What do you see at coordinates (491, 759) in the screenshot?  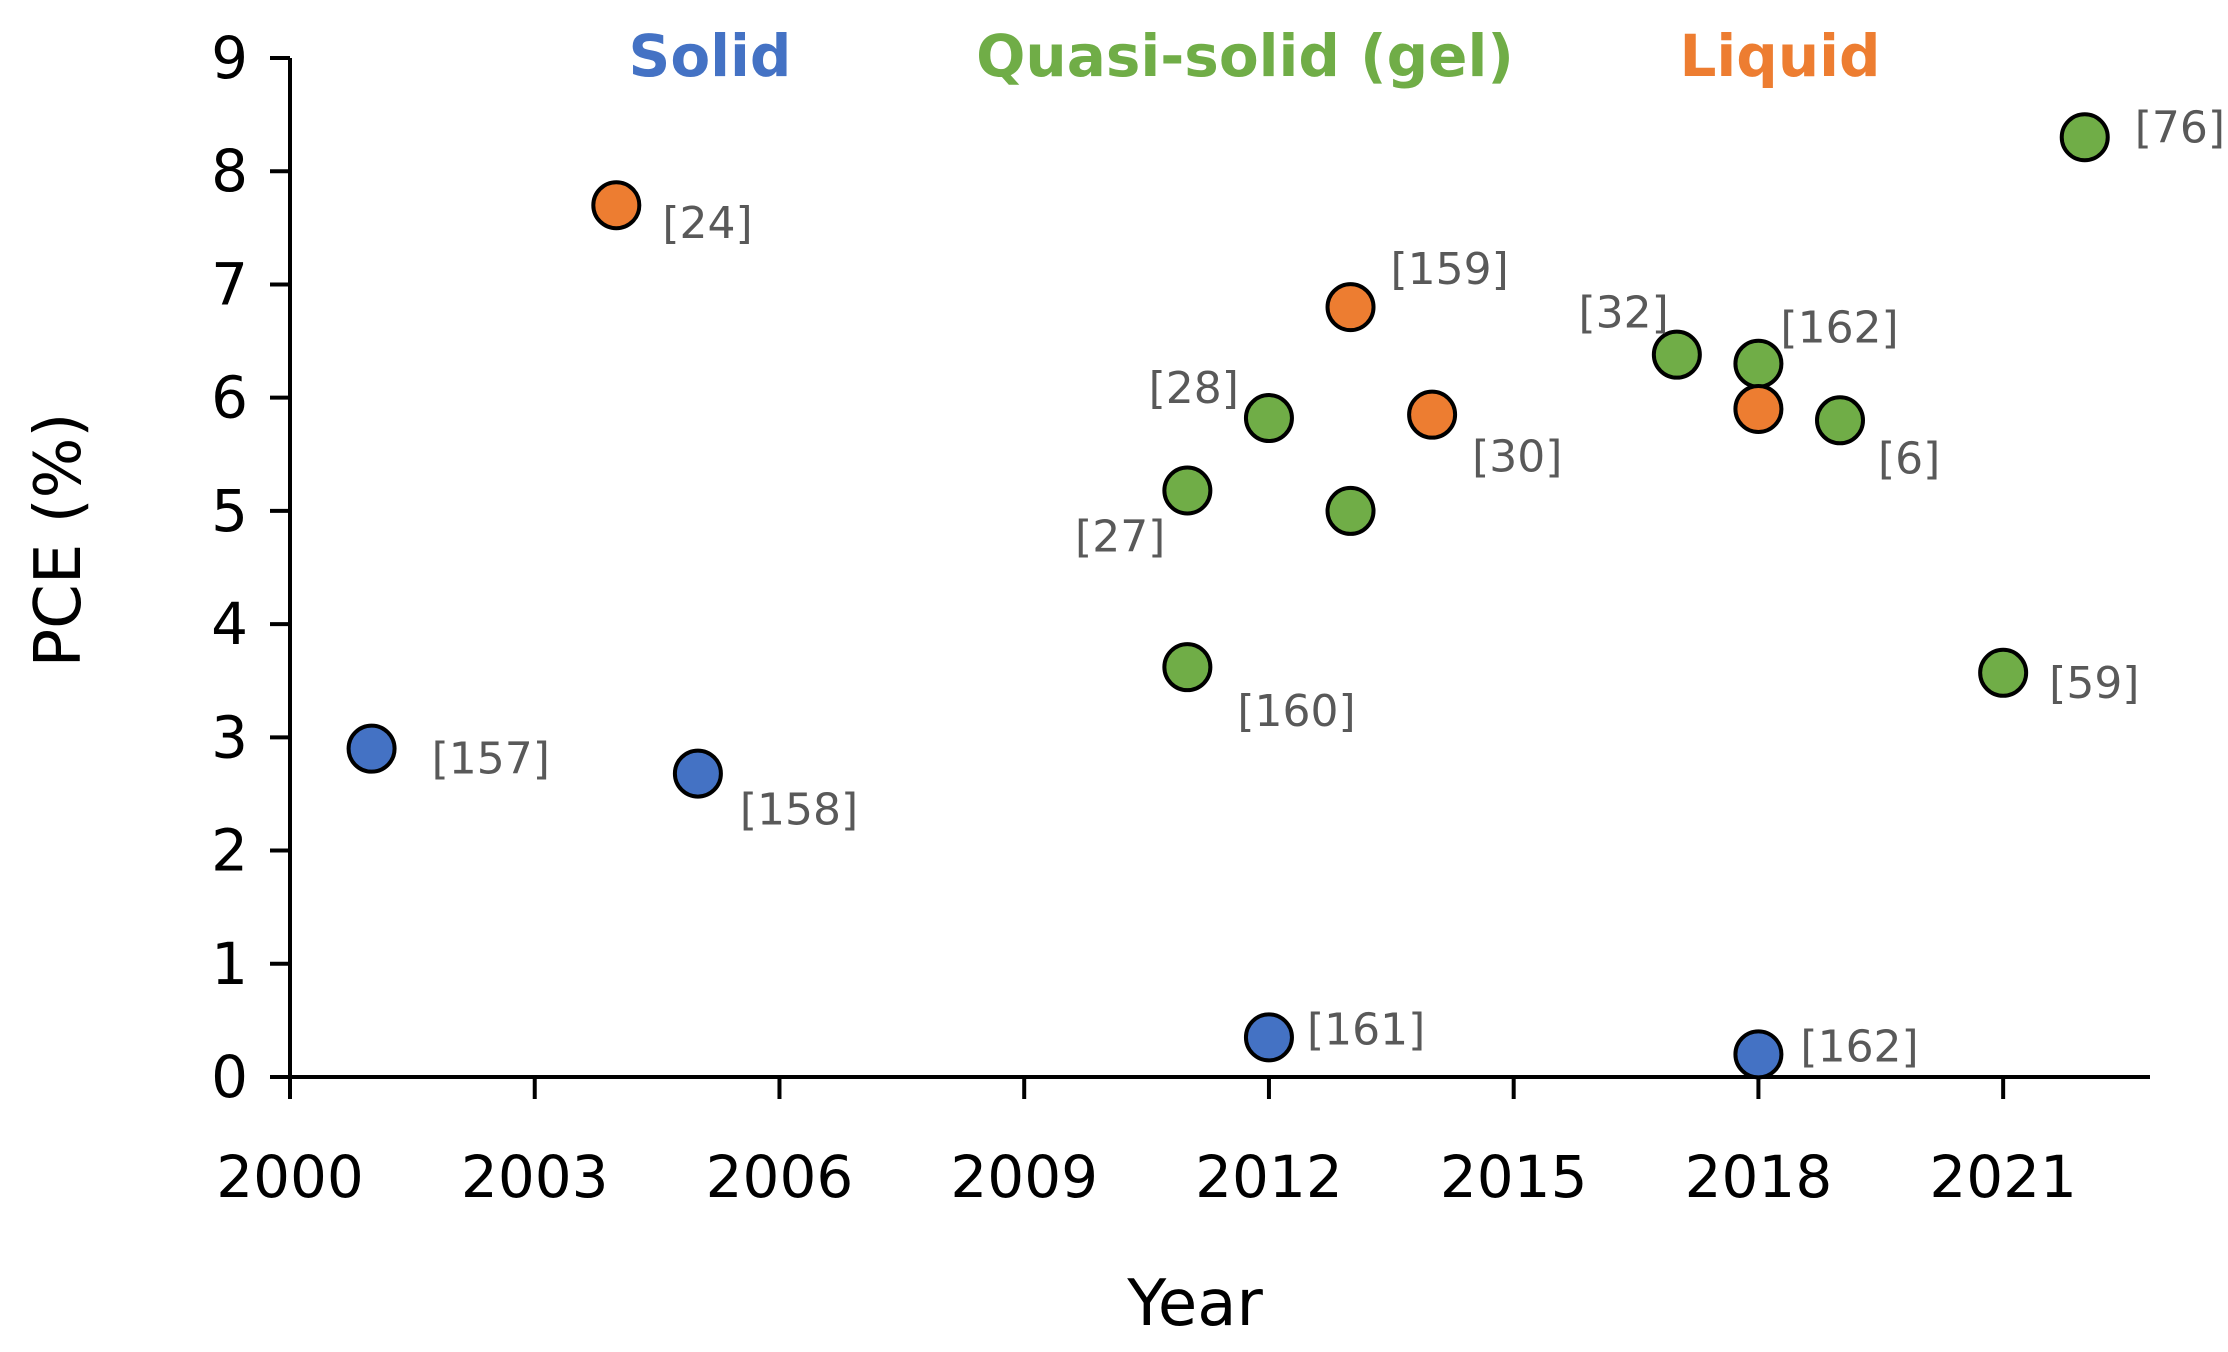 I see `reference-label: [157]` at bounding box center [491, 759].